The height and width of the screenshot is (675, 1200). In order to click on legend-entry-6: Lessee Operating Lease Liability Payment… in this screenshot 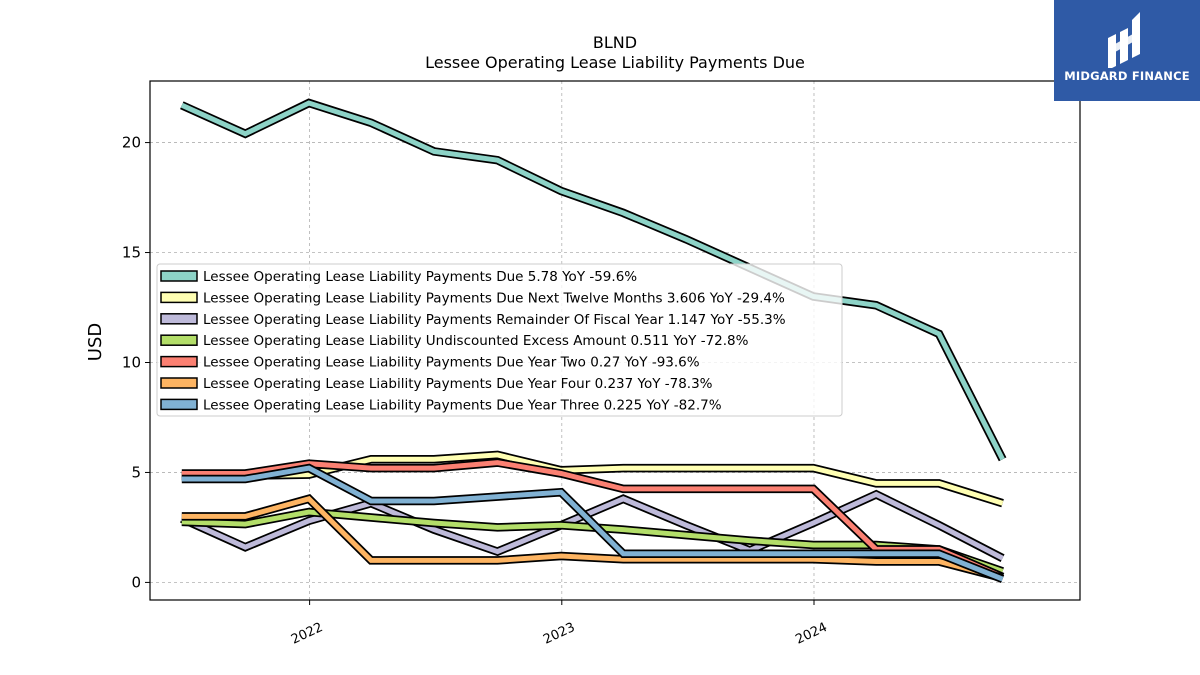, I will do `click(458, 384)`.